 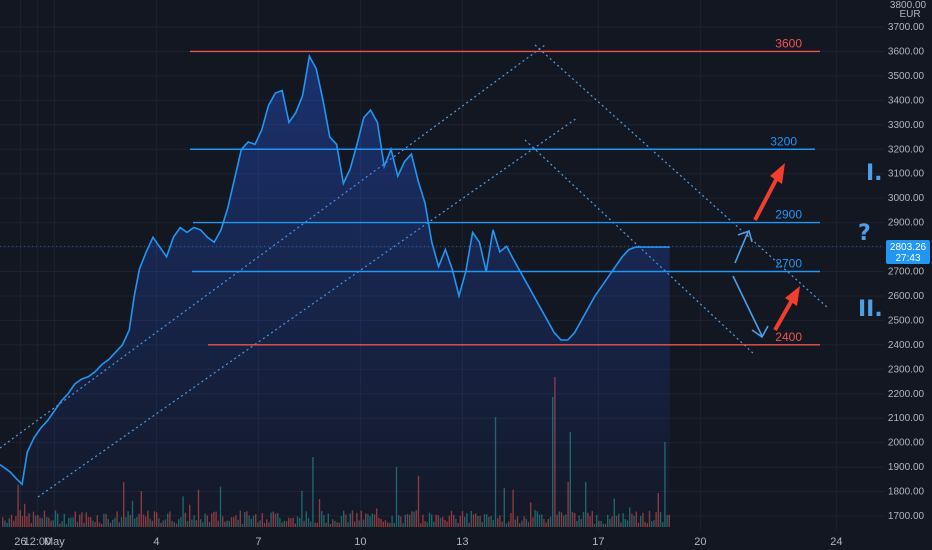 I want to click on y-tick-label: 2300.00, so click(x=906, y=369).